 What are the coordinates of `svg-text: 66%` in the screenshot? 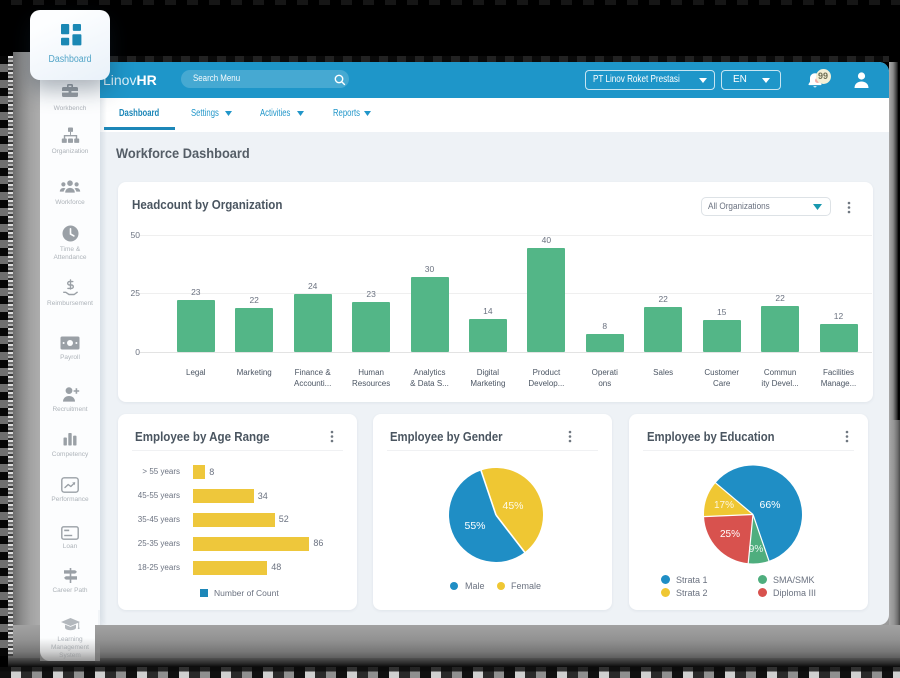 It's located at (769, 505).